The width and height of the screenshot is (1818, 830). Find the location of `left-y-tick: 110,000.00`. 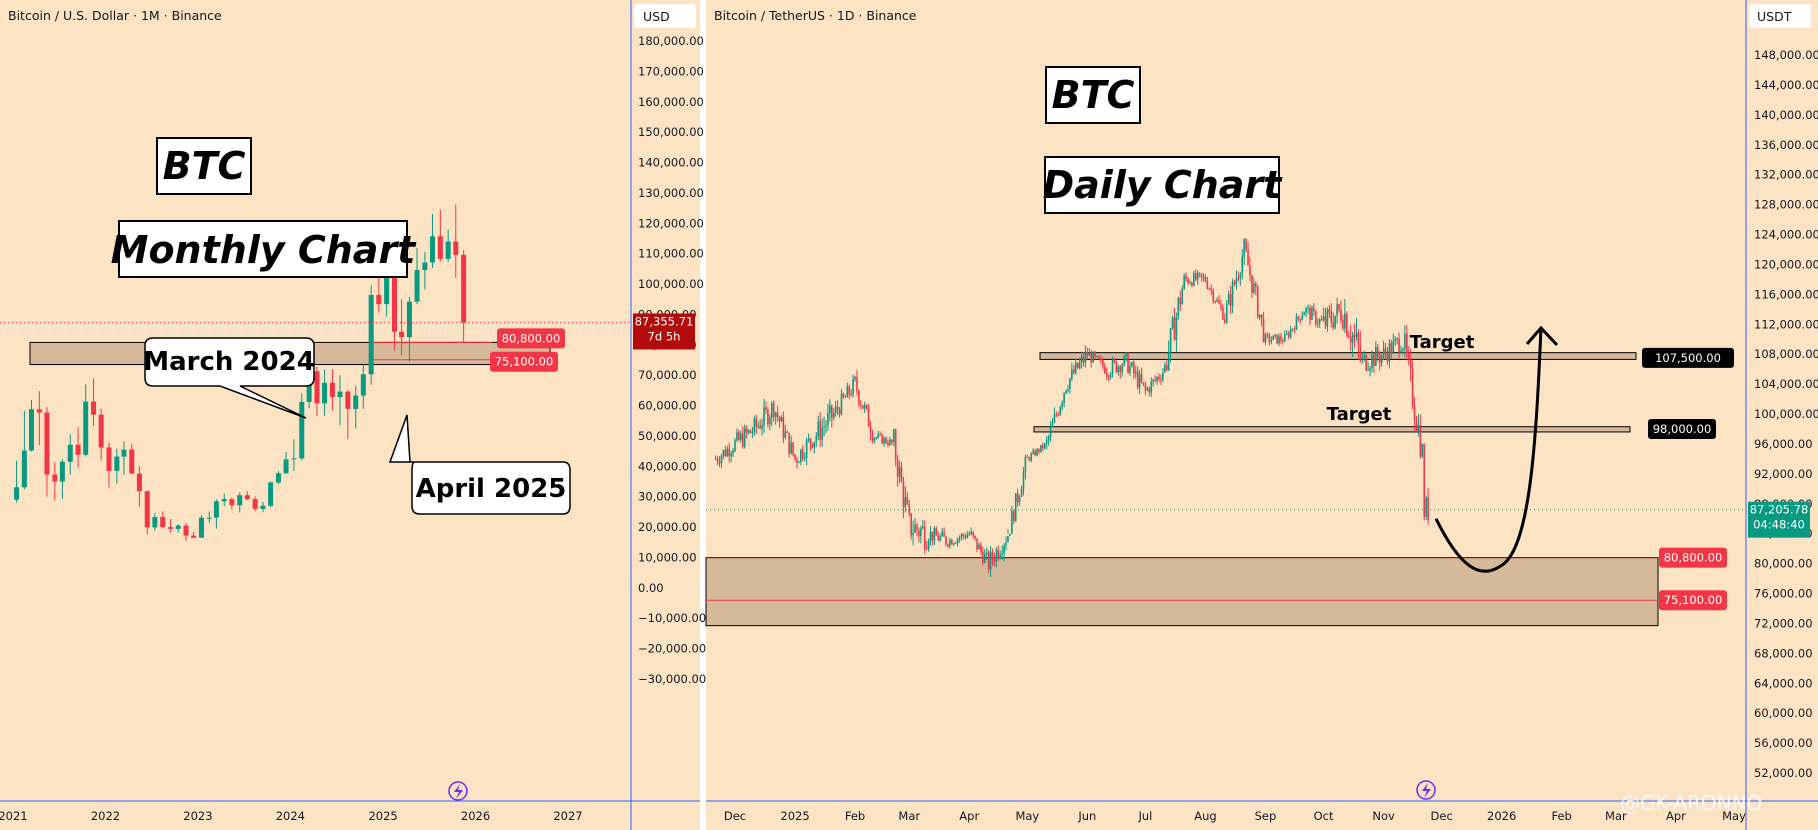

left-y-tick: 110,000.00 is located at coordinates (671, 254).